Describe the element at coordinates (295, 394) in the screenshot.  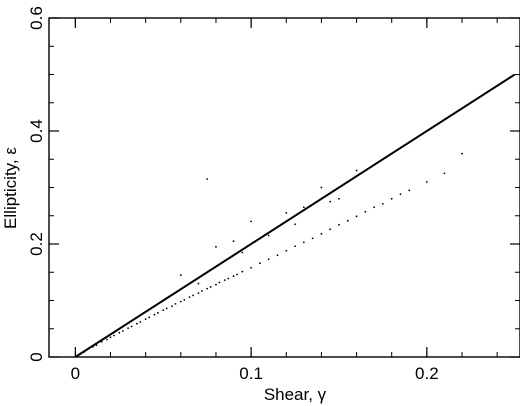
I see `x-axis-label: Shear, γ` at that location.